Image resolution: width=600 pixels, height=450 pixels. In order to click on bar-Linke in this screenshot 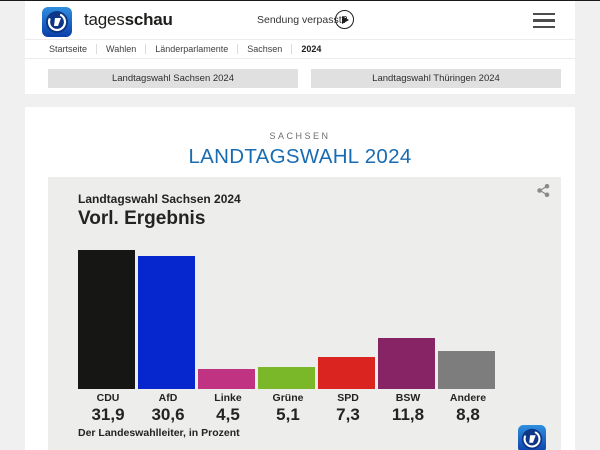, I will do `click(226, 379)`.